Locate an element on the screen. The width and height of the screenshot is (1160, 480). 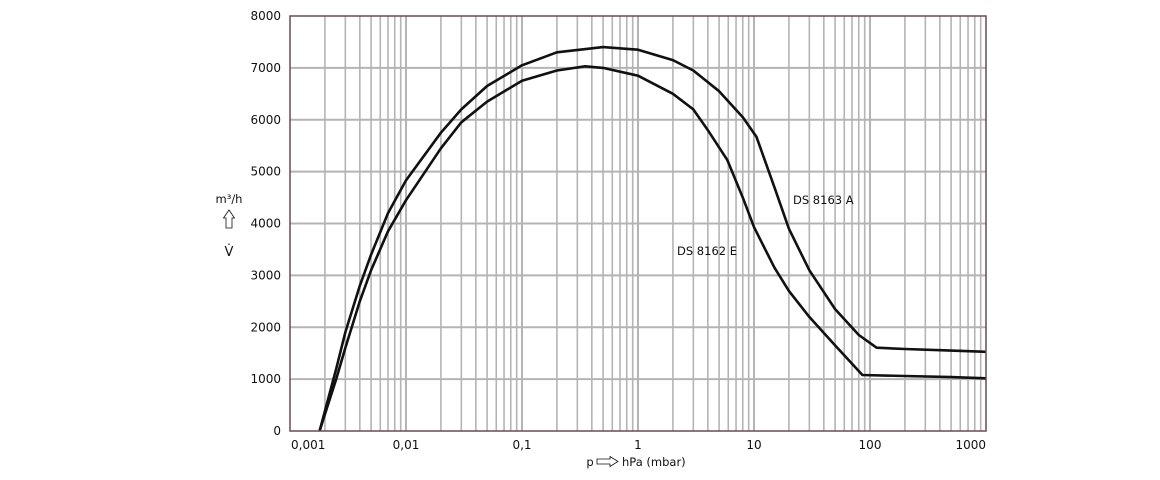
x-axis-label: hPa (mbar) is located at coordinates (654, 462).